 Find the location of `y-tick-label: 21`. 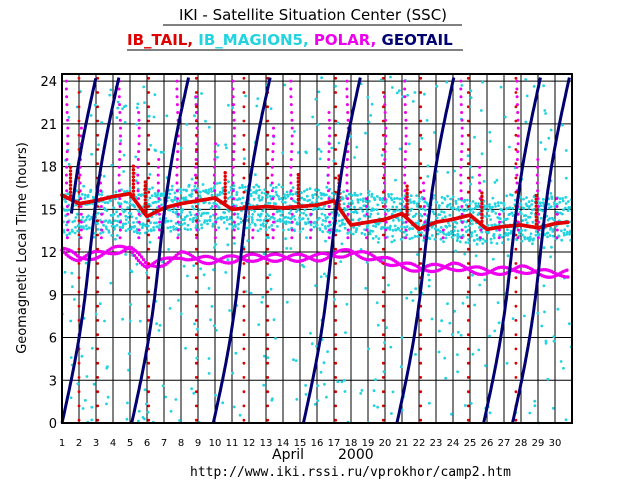

y-tick-label: 21 is located at coordinates (48, 125).